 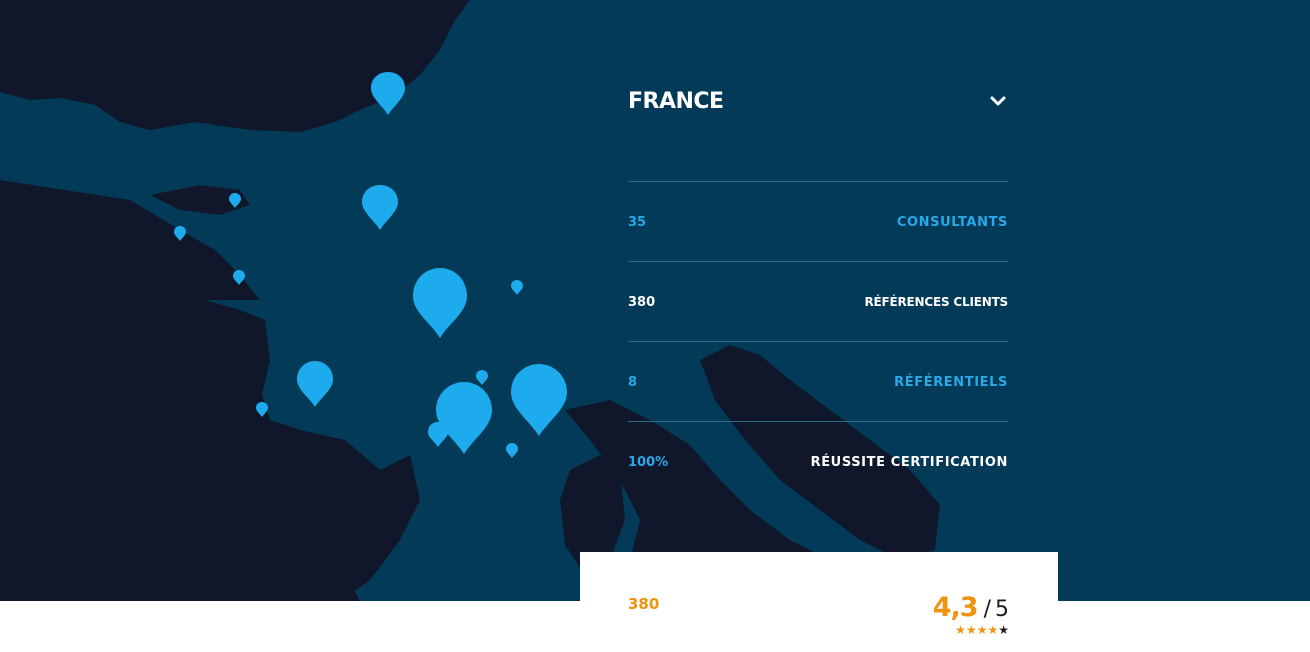 What do you see at coordinates (951, 382) in the screenshot?
I see `stat-label: RÉFÉRENTIELS` at bounding box center [951, 382].